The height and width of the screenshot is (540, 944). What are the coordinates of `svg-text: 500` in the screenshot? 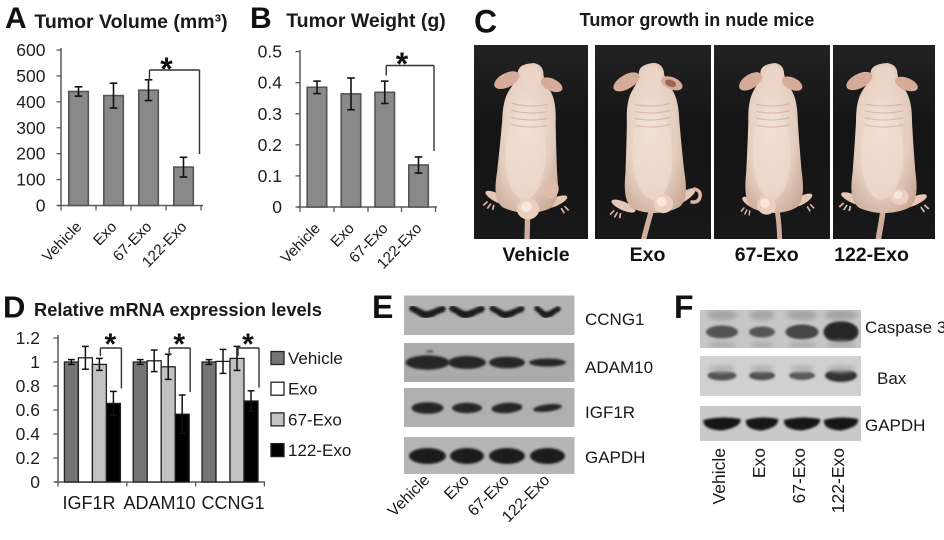 It's located at (30, 76).